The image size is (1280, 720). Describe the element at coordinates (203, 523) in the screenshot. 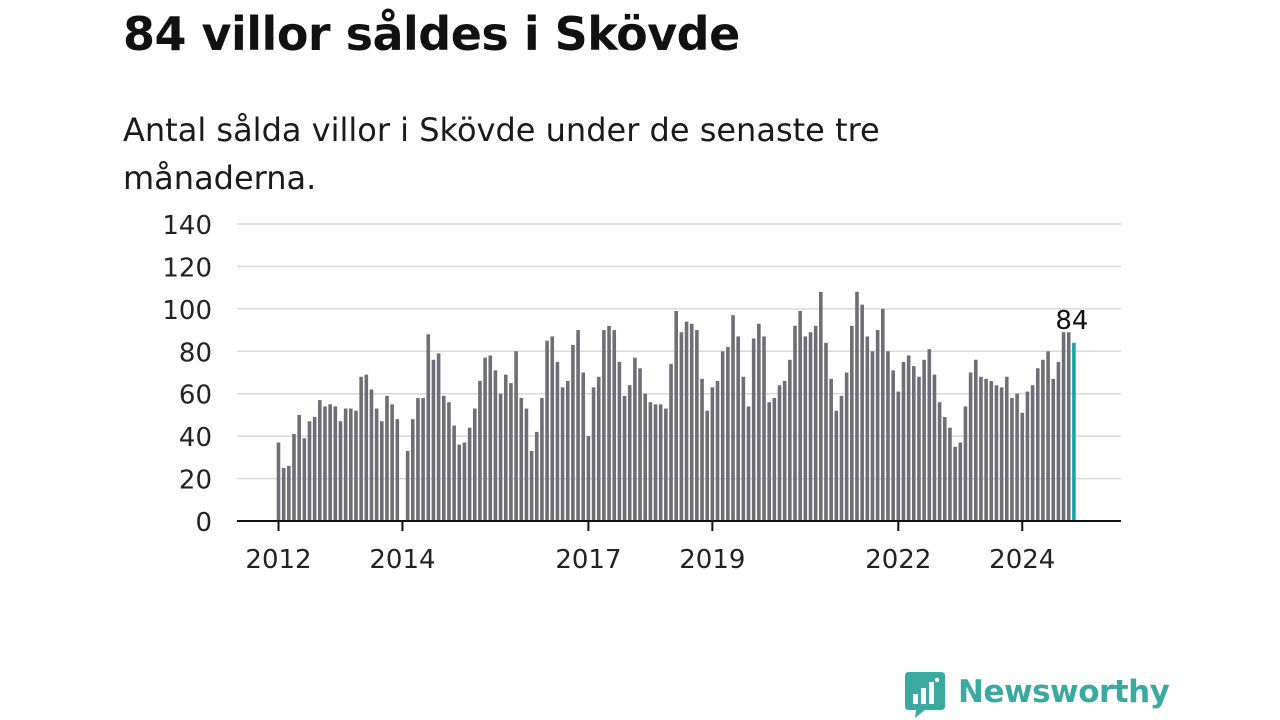

I see `y-tick-label: 0` at that location.